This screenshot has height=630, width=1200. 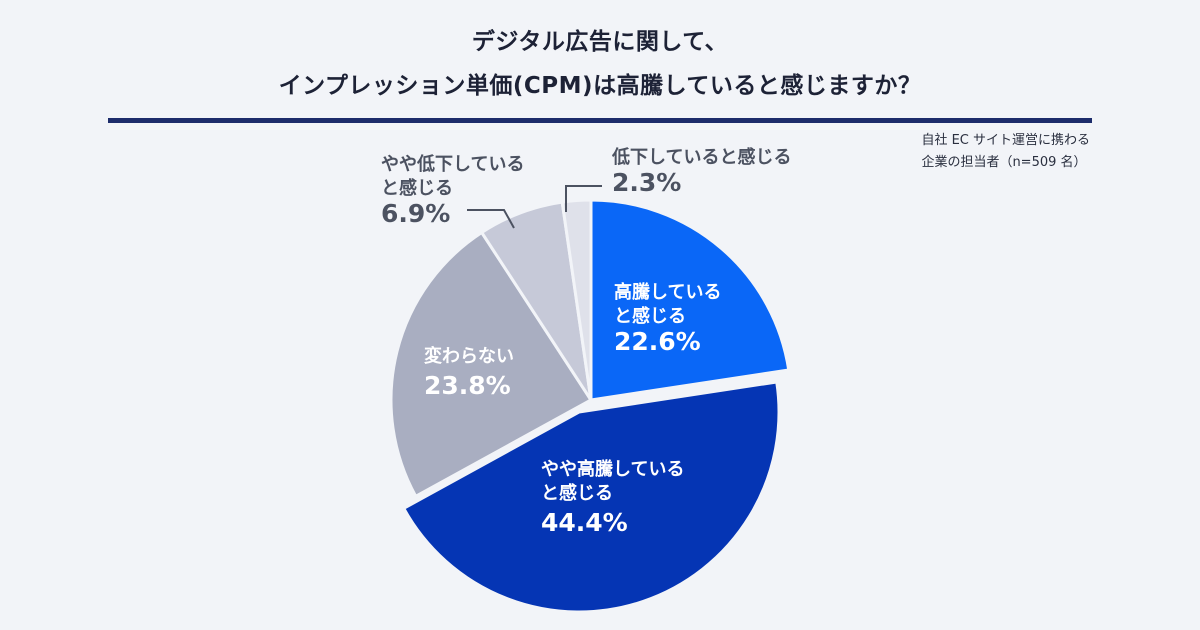 What do you see at coordinates (415, 213) in the screenshot?
I see `slice-4-value: 6.9%` at bounding box center [415, 213].